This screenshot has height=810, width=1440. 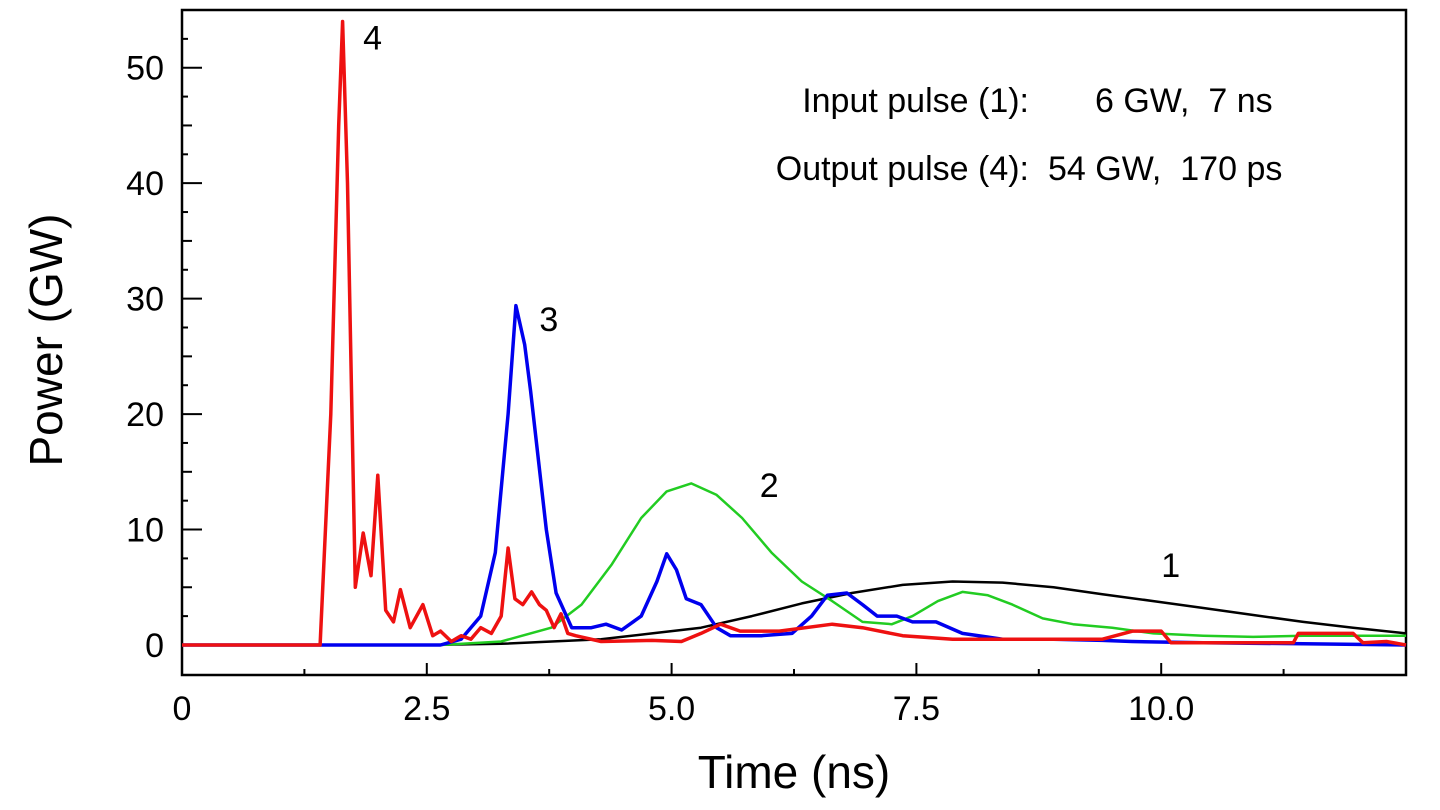 I want to click on curve-label-2: 2, so click(x=769, y=486).